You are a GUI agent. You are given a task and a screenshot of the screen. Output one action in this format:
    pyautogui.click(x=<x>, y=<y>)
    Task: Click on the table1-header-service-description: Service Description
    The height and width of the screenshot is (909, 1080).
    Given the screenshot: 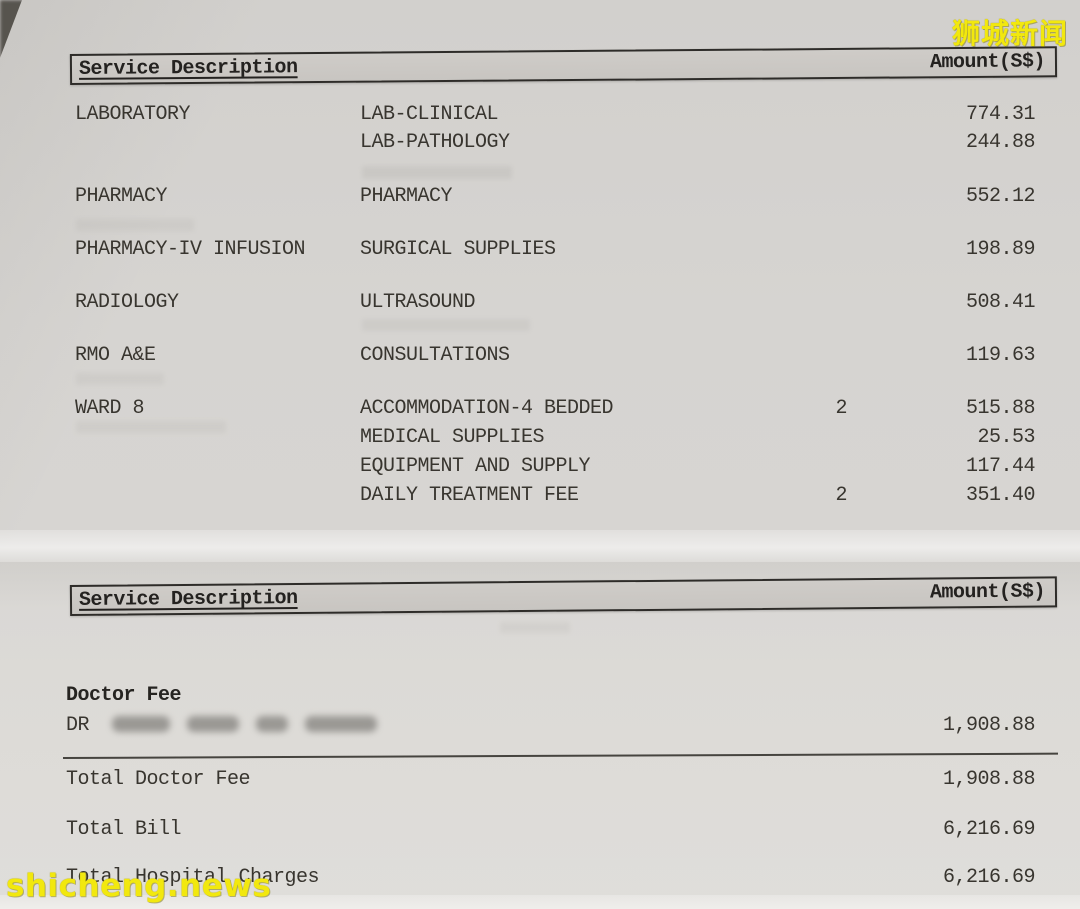 What is the action you would take?
    pyautogui.click(x=188, y=68)
    